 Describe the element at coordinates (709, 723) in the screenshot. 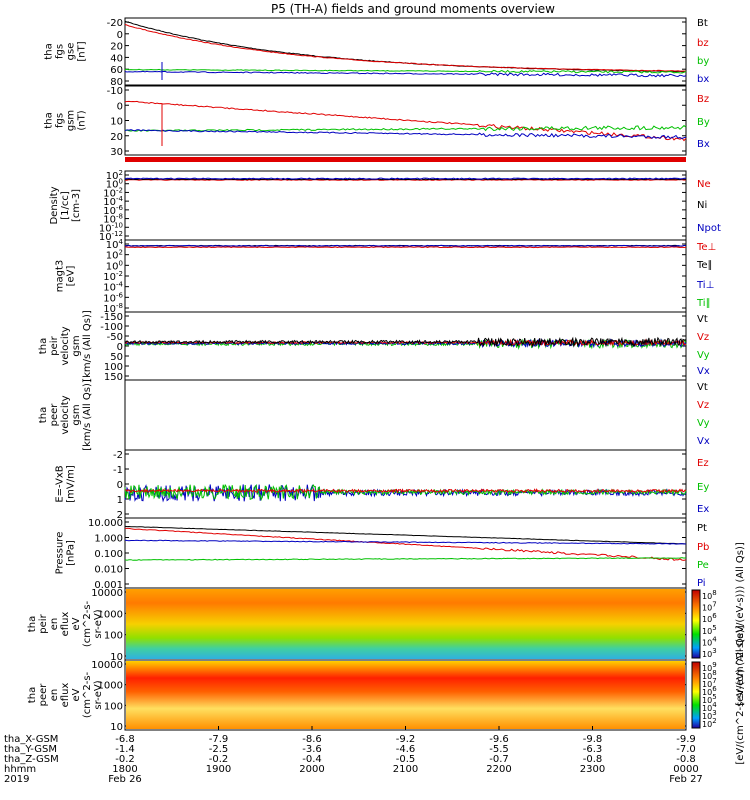

I see `colorbar-tick-label: 10²` at that location.